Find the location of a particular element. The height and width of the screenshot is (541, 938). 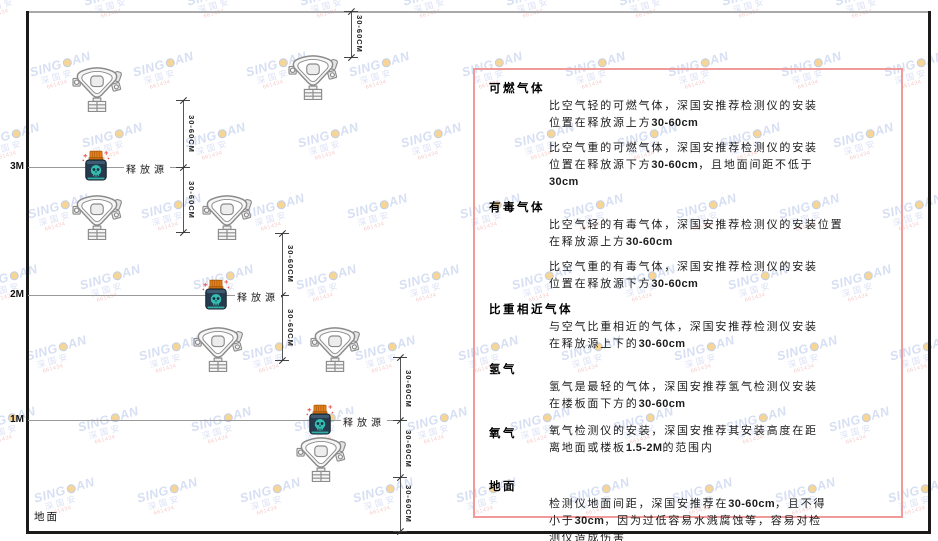

release-source-icon is located at coordinates (96, 165).